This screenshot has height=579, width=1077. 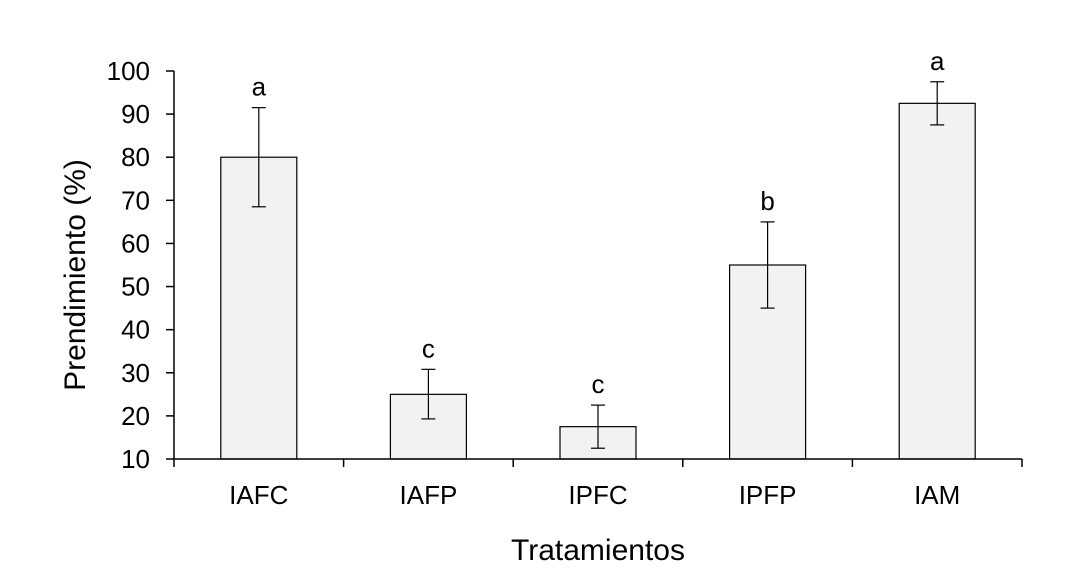 I want to click on y-tick-label-10: 10, so click(x=135, y=459).